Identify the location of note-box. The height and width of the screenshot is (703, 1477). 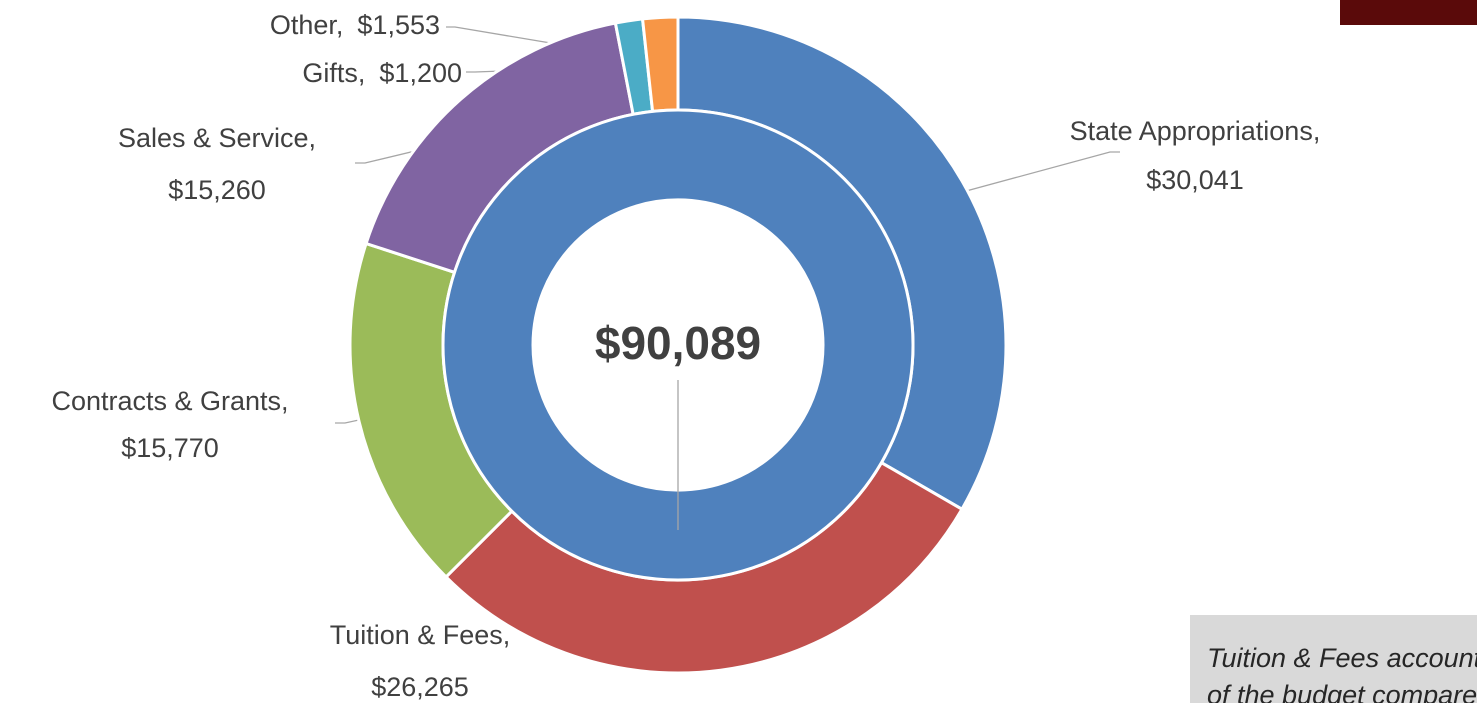
(1333, 659).